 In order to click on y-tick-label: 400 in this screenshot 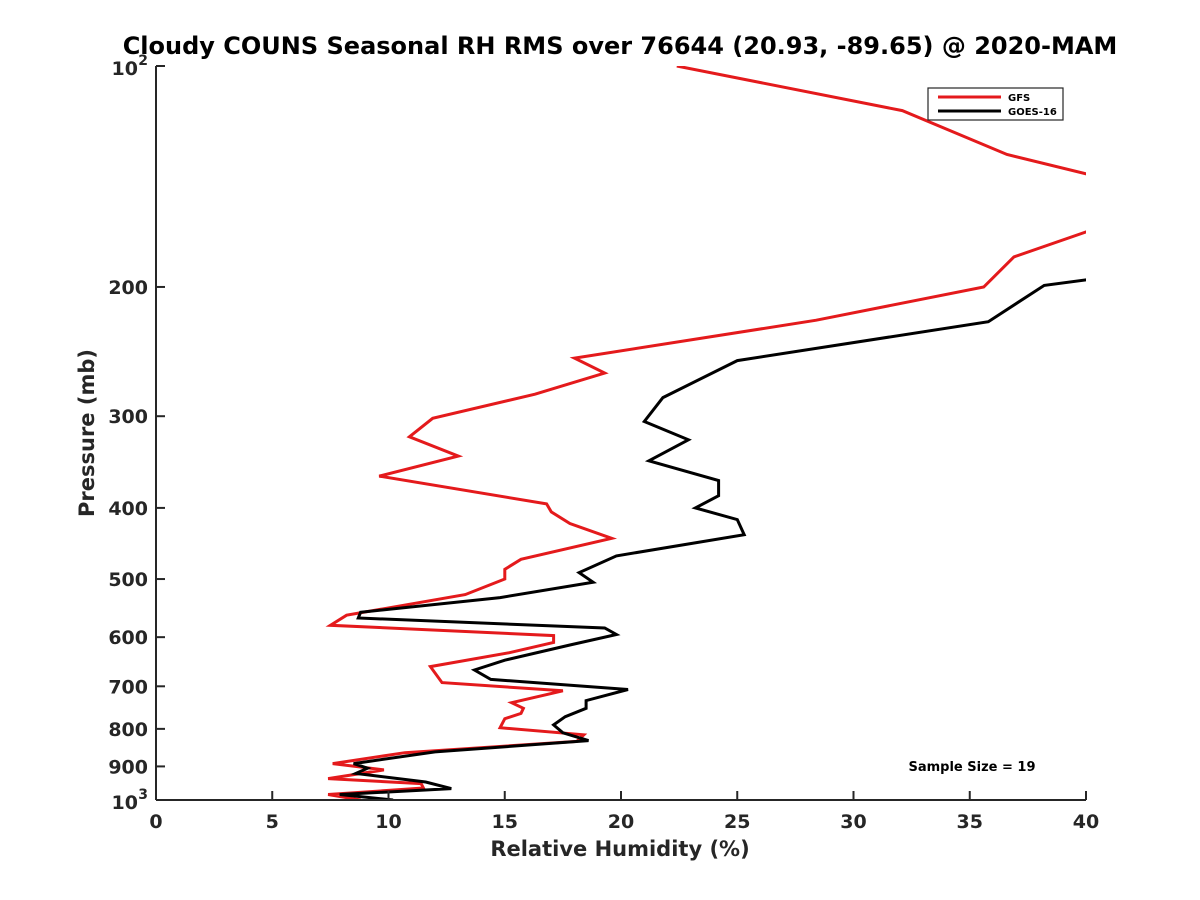, I will do `click(128, 509)`.